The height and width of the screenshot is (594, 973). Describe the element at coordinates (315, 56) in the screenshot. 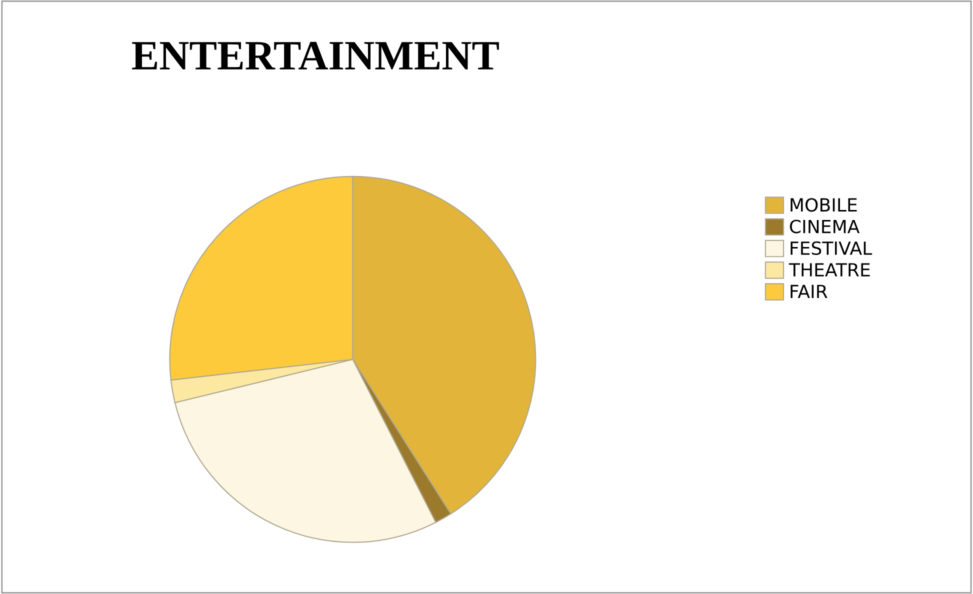

I see `chart-title: ENTERTAINMENT` at that location.